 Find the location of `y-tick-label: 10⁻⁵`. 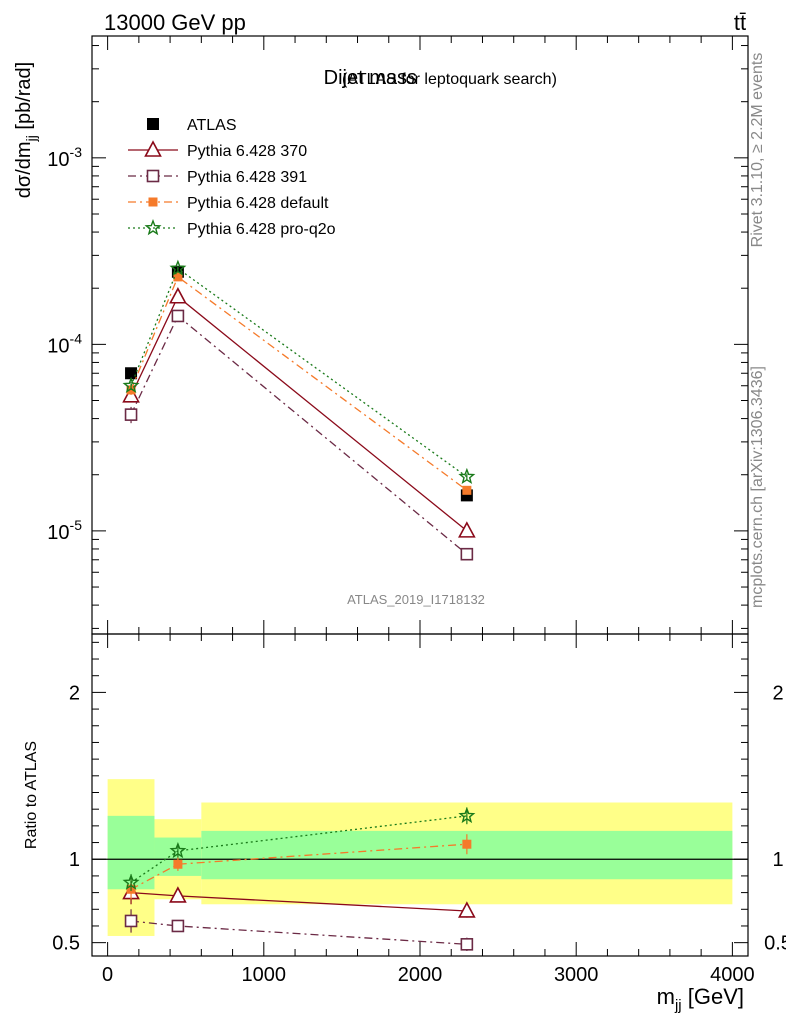

y-tick-label: 10⁻⁵ is located at coordinates (64, 530).